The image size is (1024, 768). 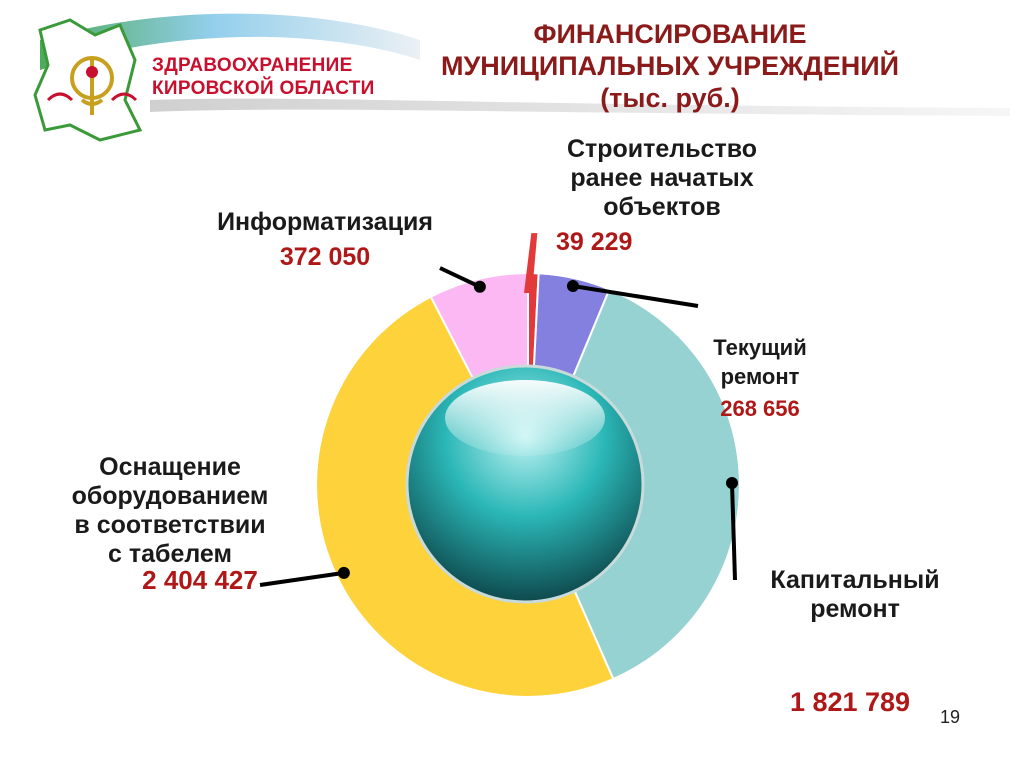 I want to click on slice-construction-marker, so click(x=531, y=263).